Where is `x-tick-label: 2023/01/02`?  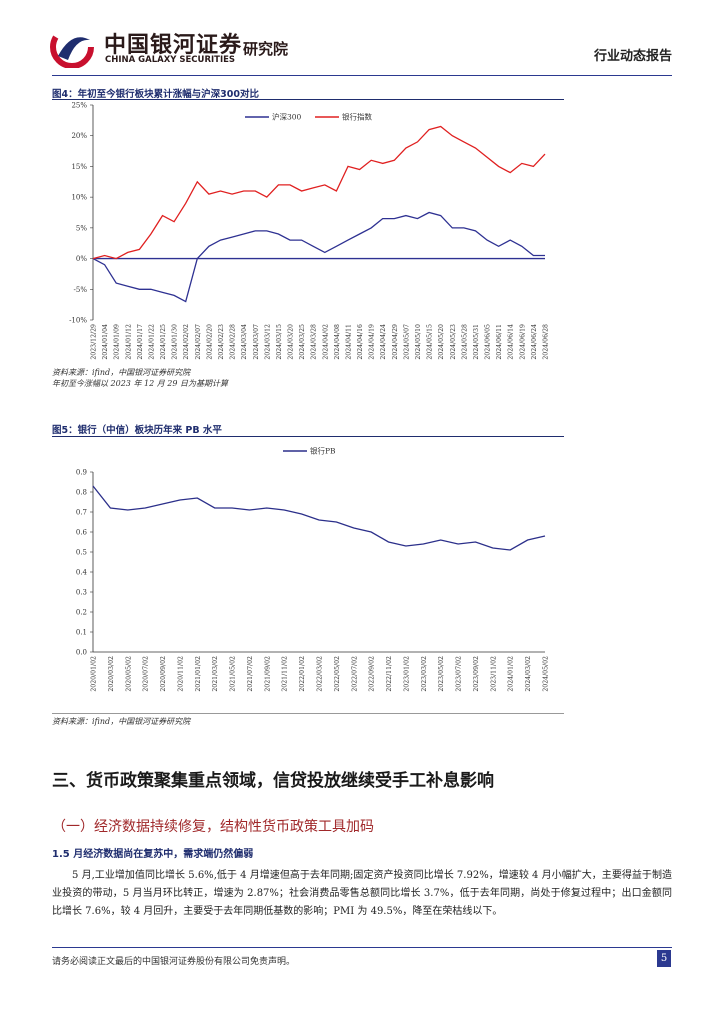
x-tick-label: 2023/01/02 is located at coordinates (406, 674).